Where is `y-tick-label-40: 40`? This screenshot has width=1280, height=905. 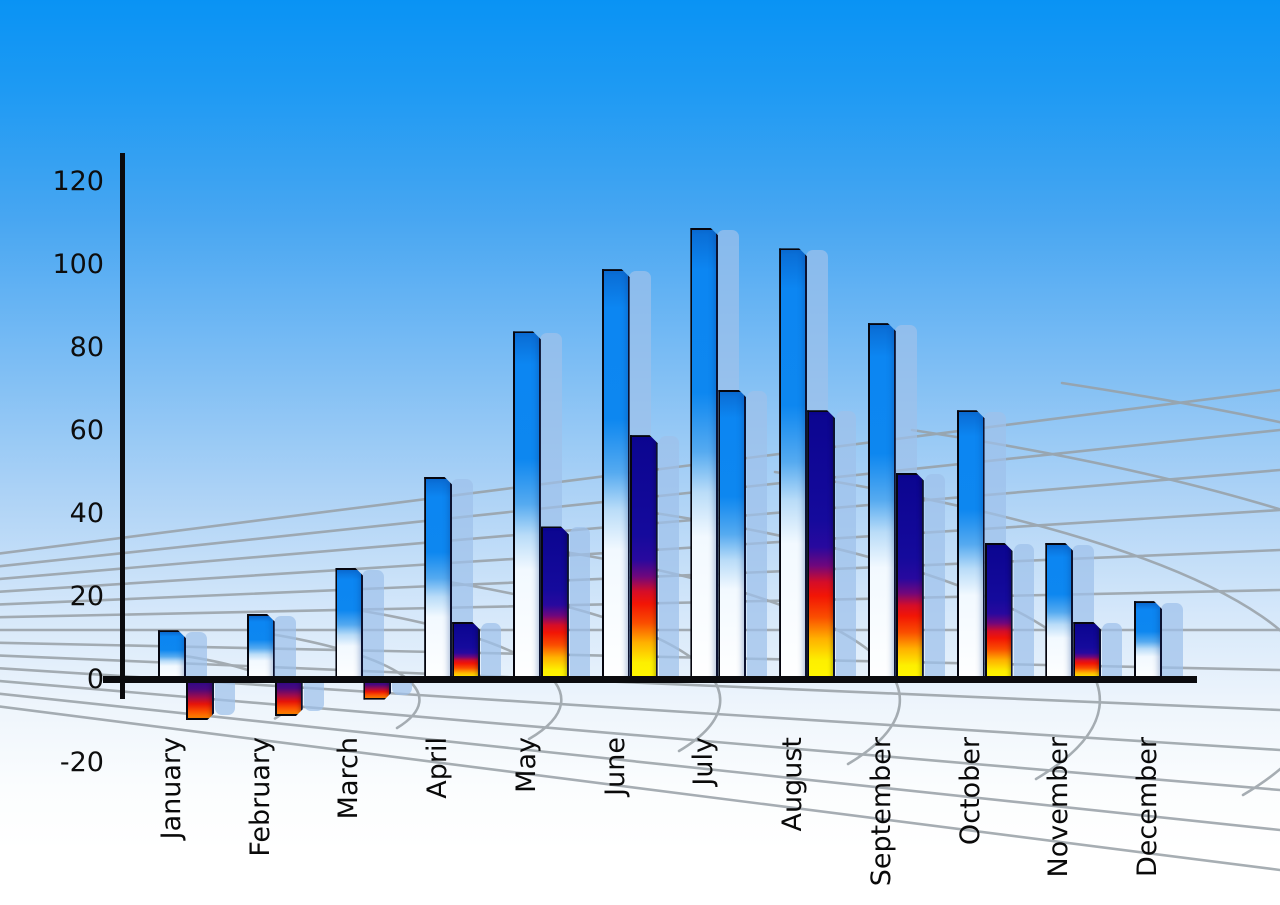 y-tick-label-40: 40 is located at coordinates (86, 513).